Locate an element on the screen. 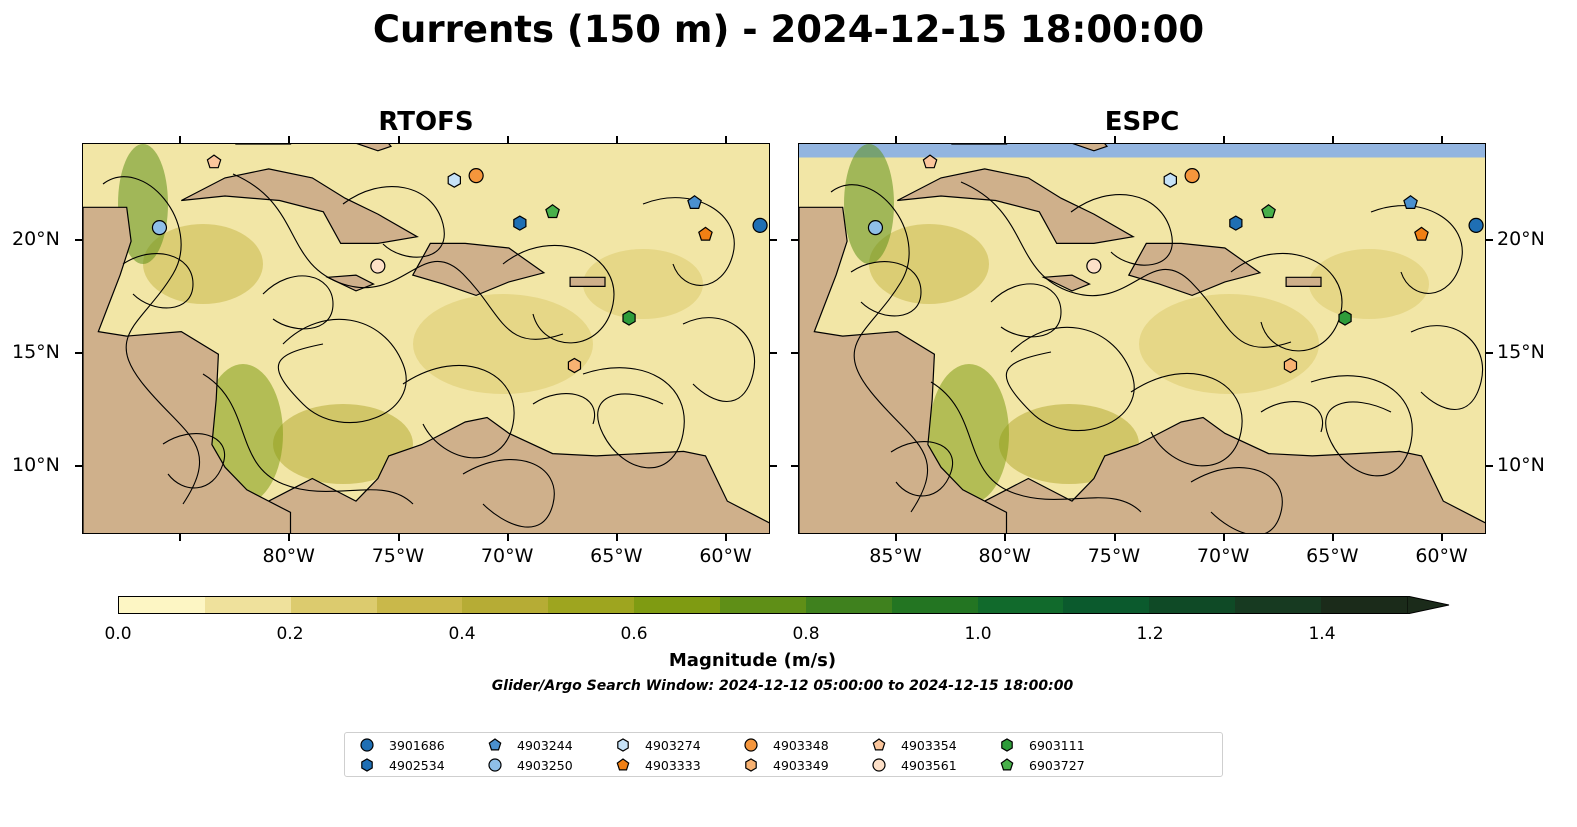 Image resolution: width=1577 pixels, height=827 pixels. legend-label: 4903333 is located at coordinates (673, 765).